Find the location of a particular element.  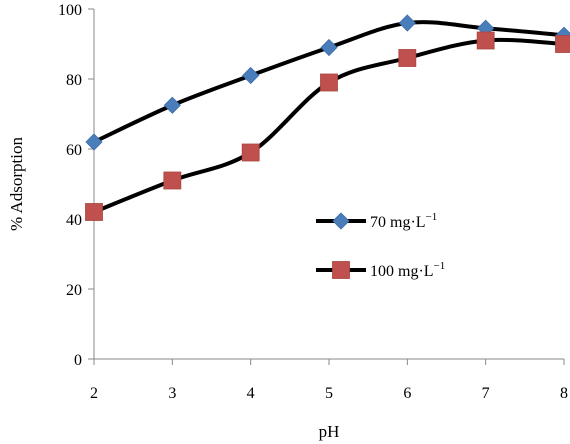

x-tick-label: 6 is located at coordinates (407, 393).